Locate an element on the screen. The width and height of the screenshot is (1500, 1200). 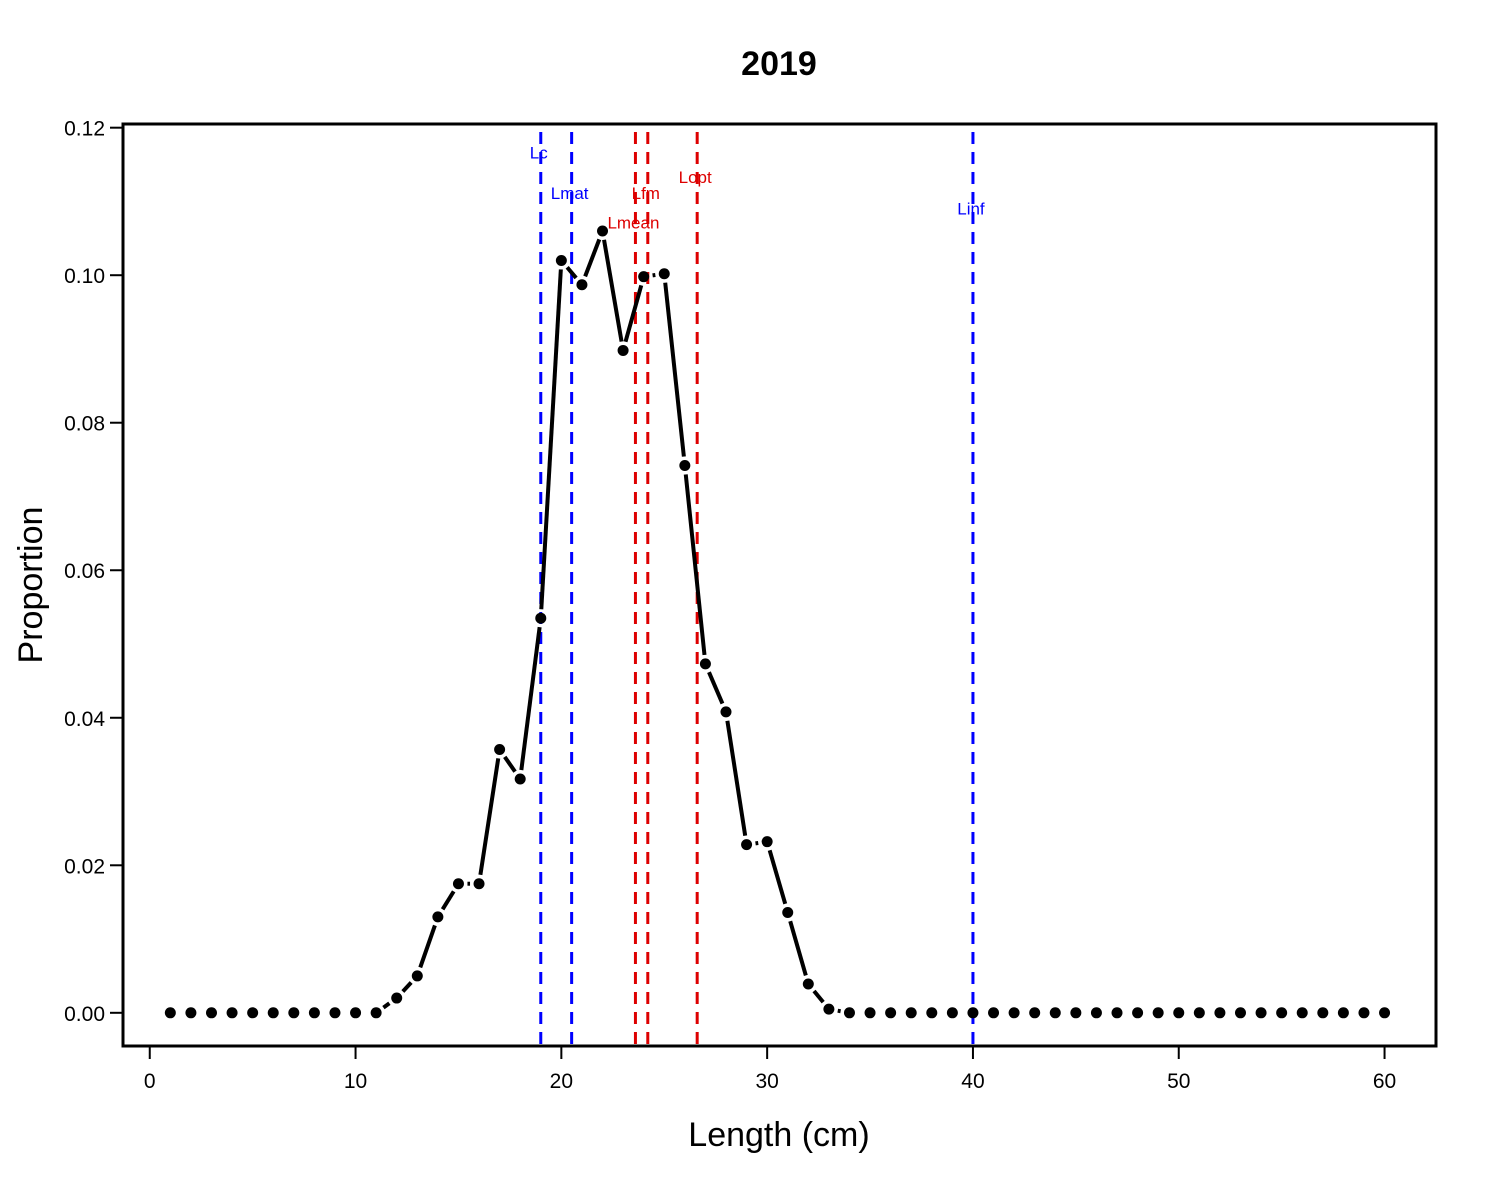
x-tick-label: 50 is located at coordinates (1178, 1081).